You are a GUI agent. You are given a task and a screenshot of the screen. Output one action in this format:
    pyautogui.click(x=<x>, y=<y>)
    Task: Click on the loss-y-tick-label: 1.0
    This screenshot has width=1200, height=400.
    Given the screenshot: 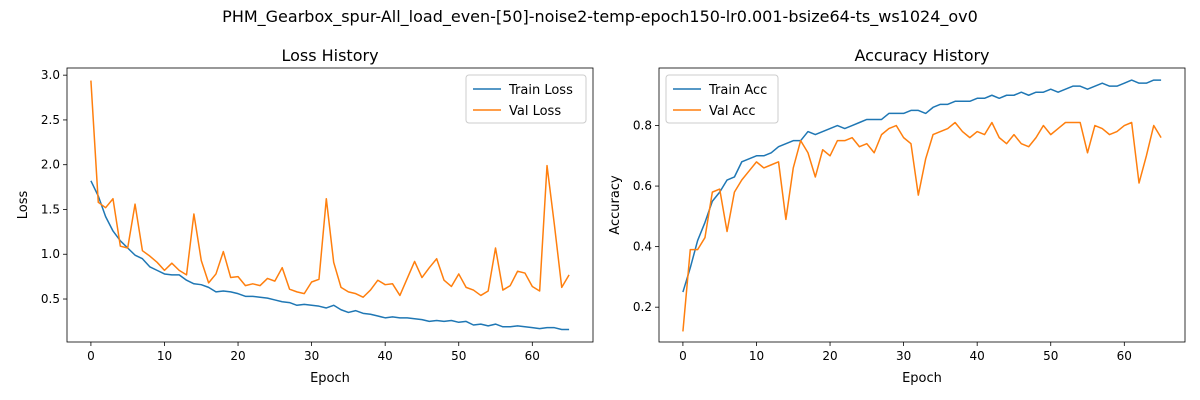 What is the action you would take?
    pyautogui.click(x=50, y=254)
    